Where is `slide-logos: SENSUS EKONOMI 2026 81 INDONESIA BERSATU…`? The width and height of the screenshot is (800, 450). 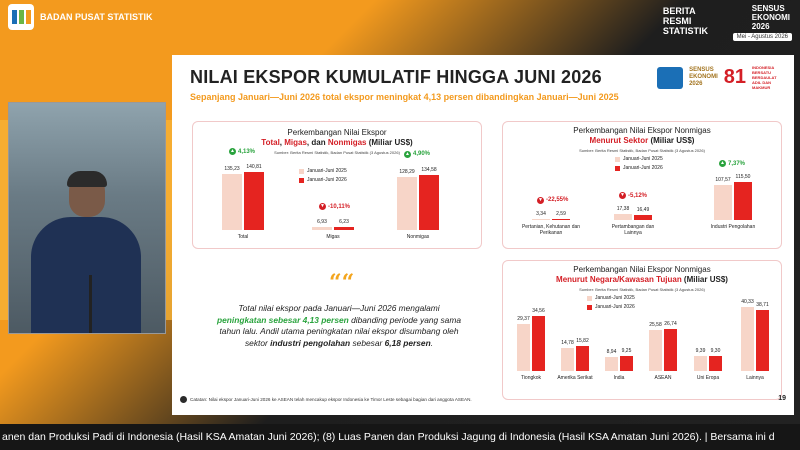
slide-logos: SENSUS EKONOMI 2026 81 INDONESIA BERSATU… is located at coordinates (719, 77).